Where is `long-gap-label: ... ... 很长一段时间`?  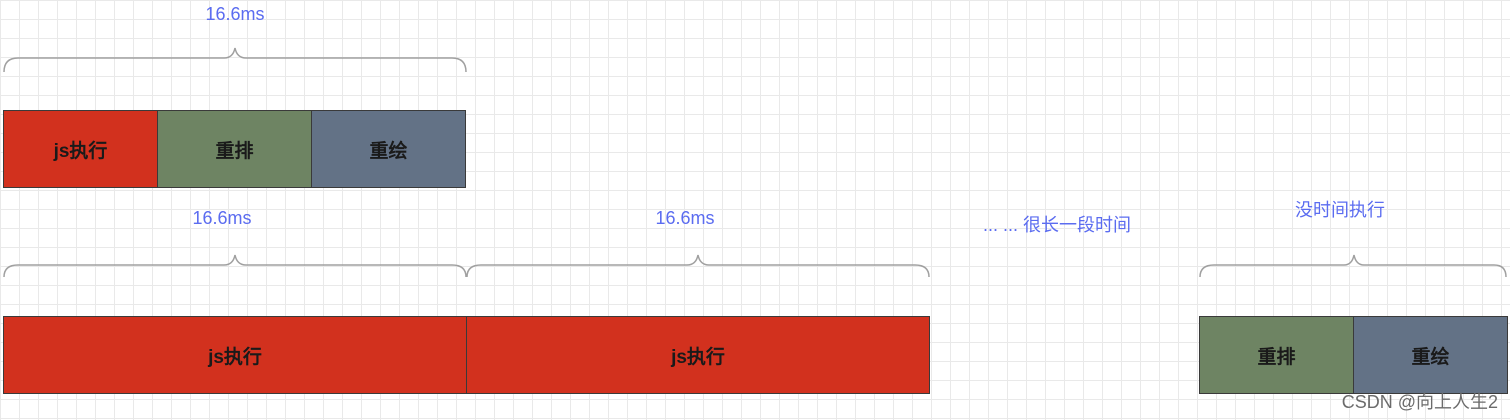 long-gap-label: ... ... 很长一段时间 is located at coordinates (1057, 225).